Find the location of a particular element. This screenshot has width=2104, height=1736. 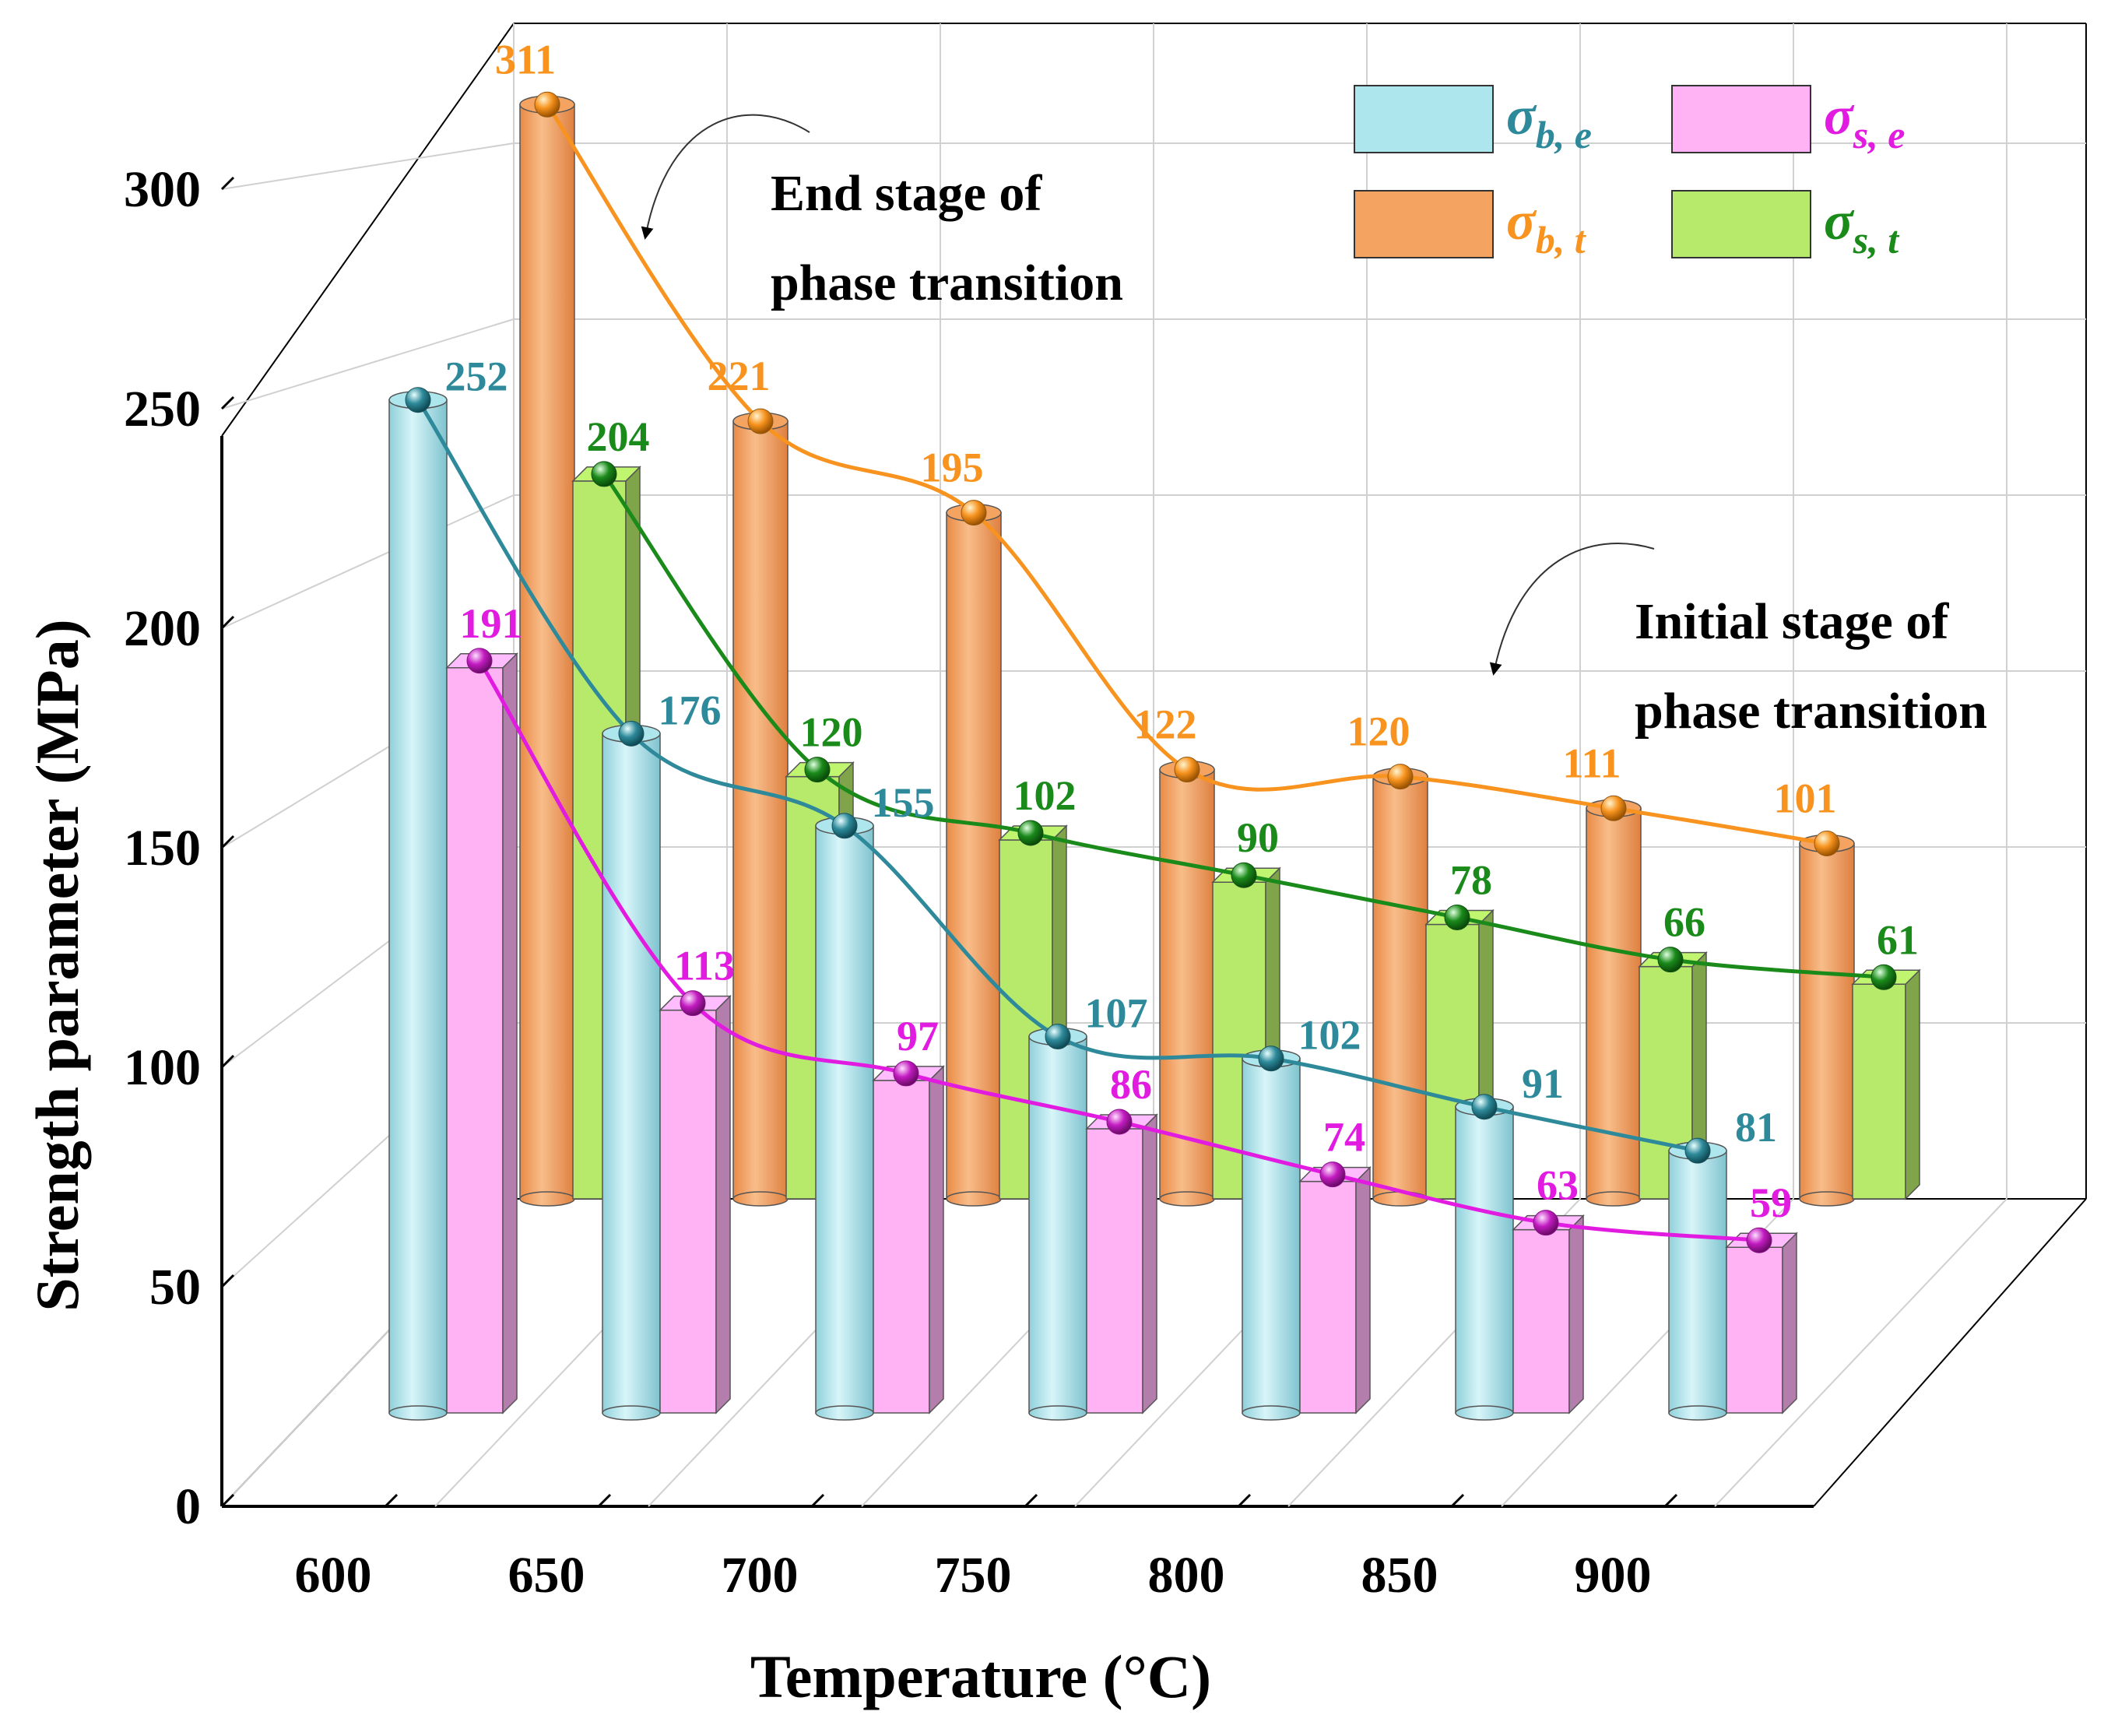

data-label-sigma-b-e: 155 is located at coordinates (903, 802).